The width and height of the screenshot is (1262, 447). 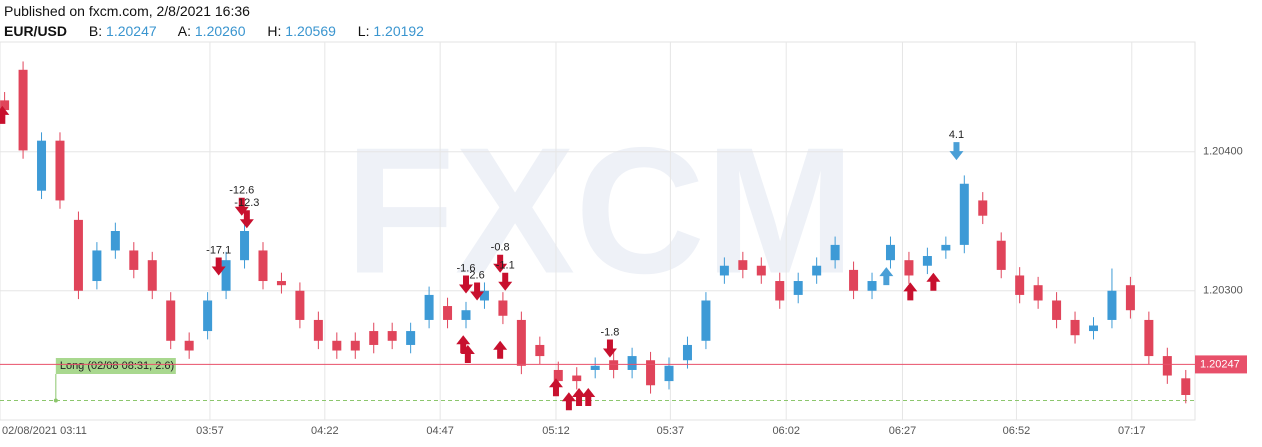 What do you see at coordinates (466, 268) in the screenshot?
I see `trade-label: -1.6` at bounding box center [466, 268].